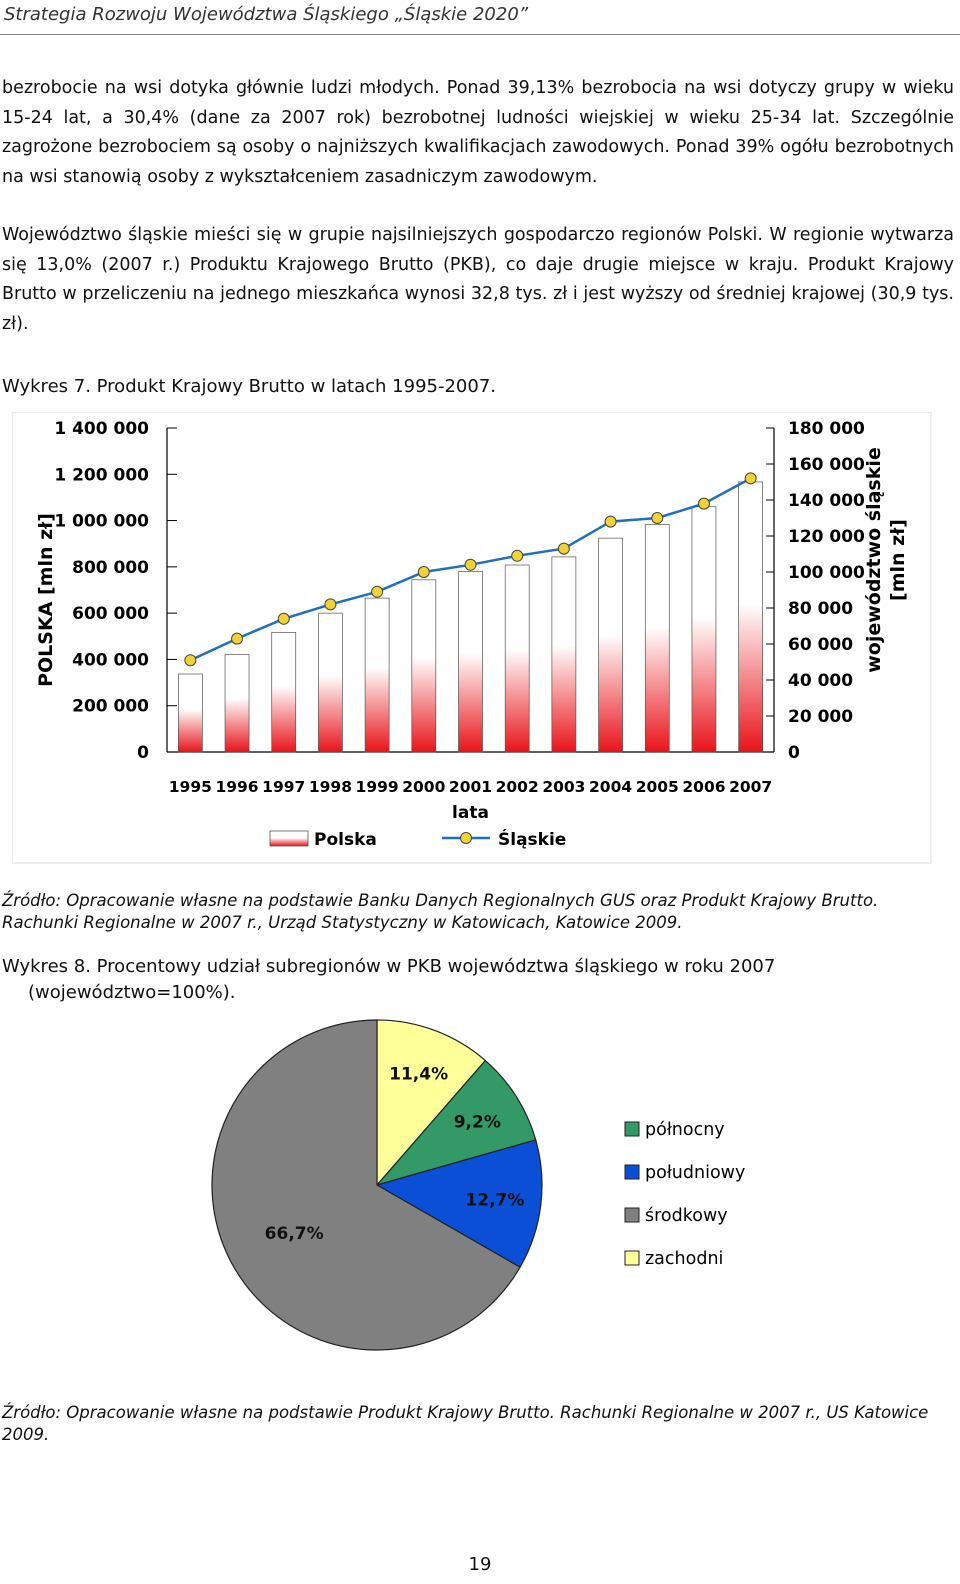 The width and height of the screenshot is (960, 1584). I want to click on x-tick-label: 2005, so click(657, 787).